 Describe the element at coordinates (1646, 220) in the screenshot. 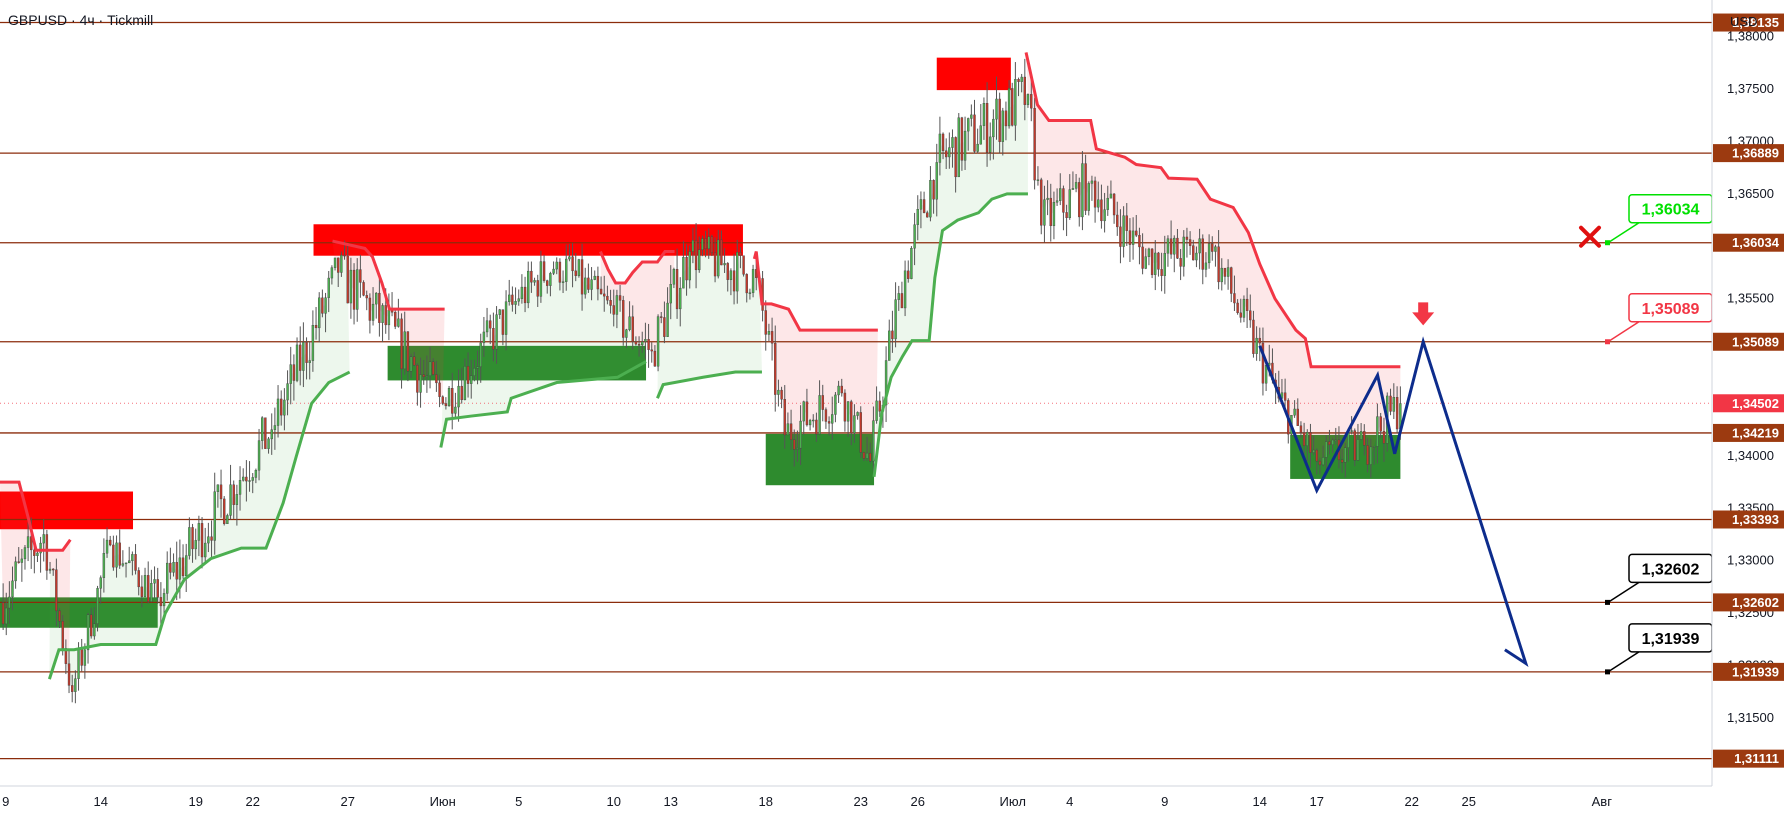

I see `price-callout: 1,36034` at that location.